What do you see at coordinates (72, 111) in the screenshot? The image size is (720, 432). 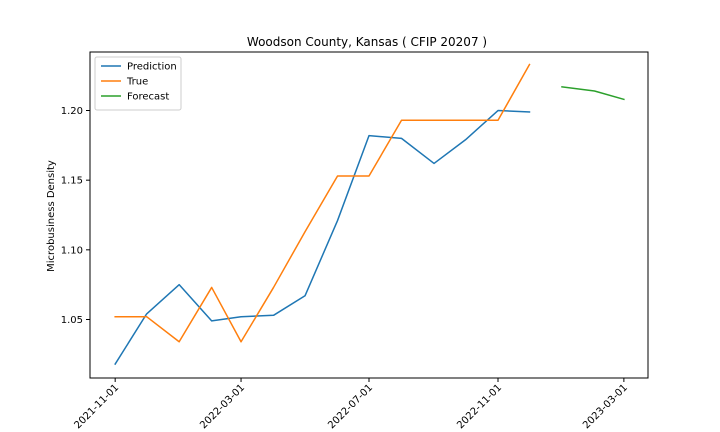 I see `y-tick-label: 1.20` at bounding box center [72, 111].